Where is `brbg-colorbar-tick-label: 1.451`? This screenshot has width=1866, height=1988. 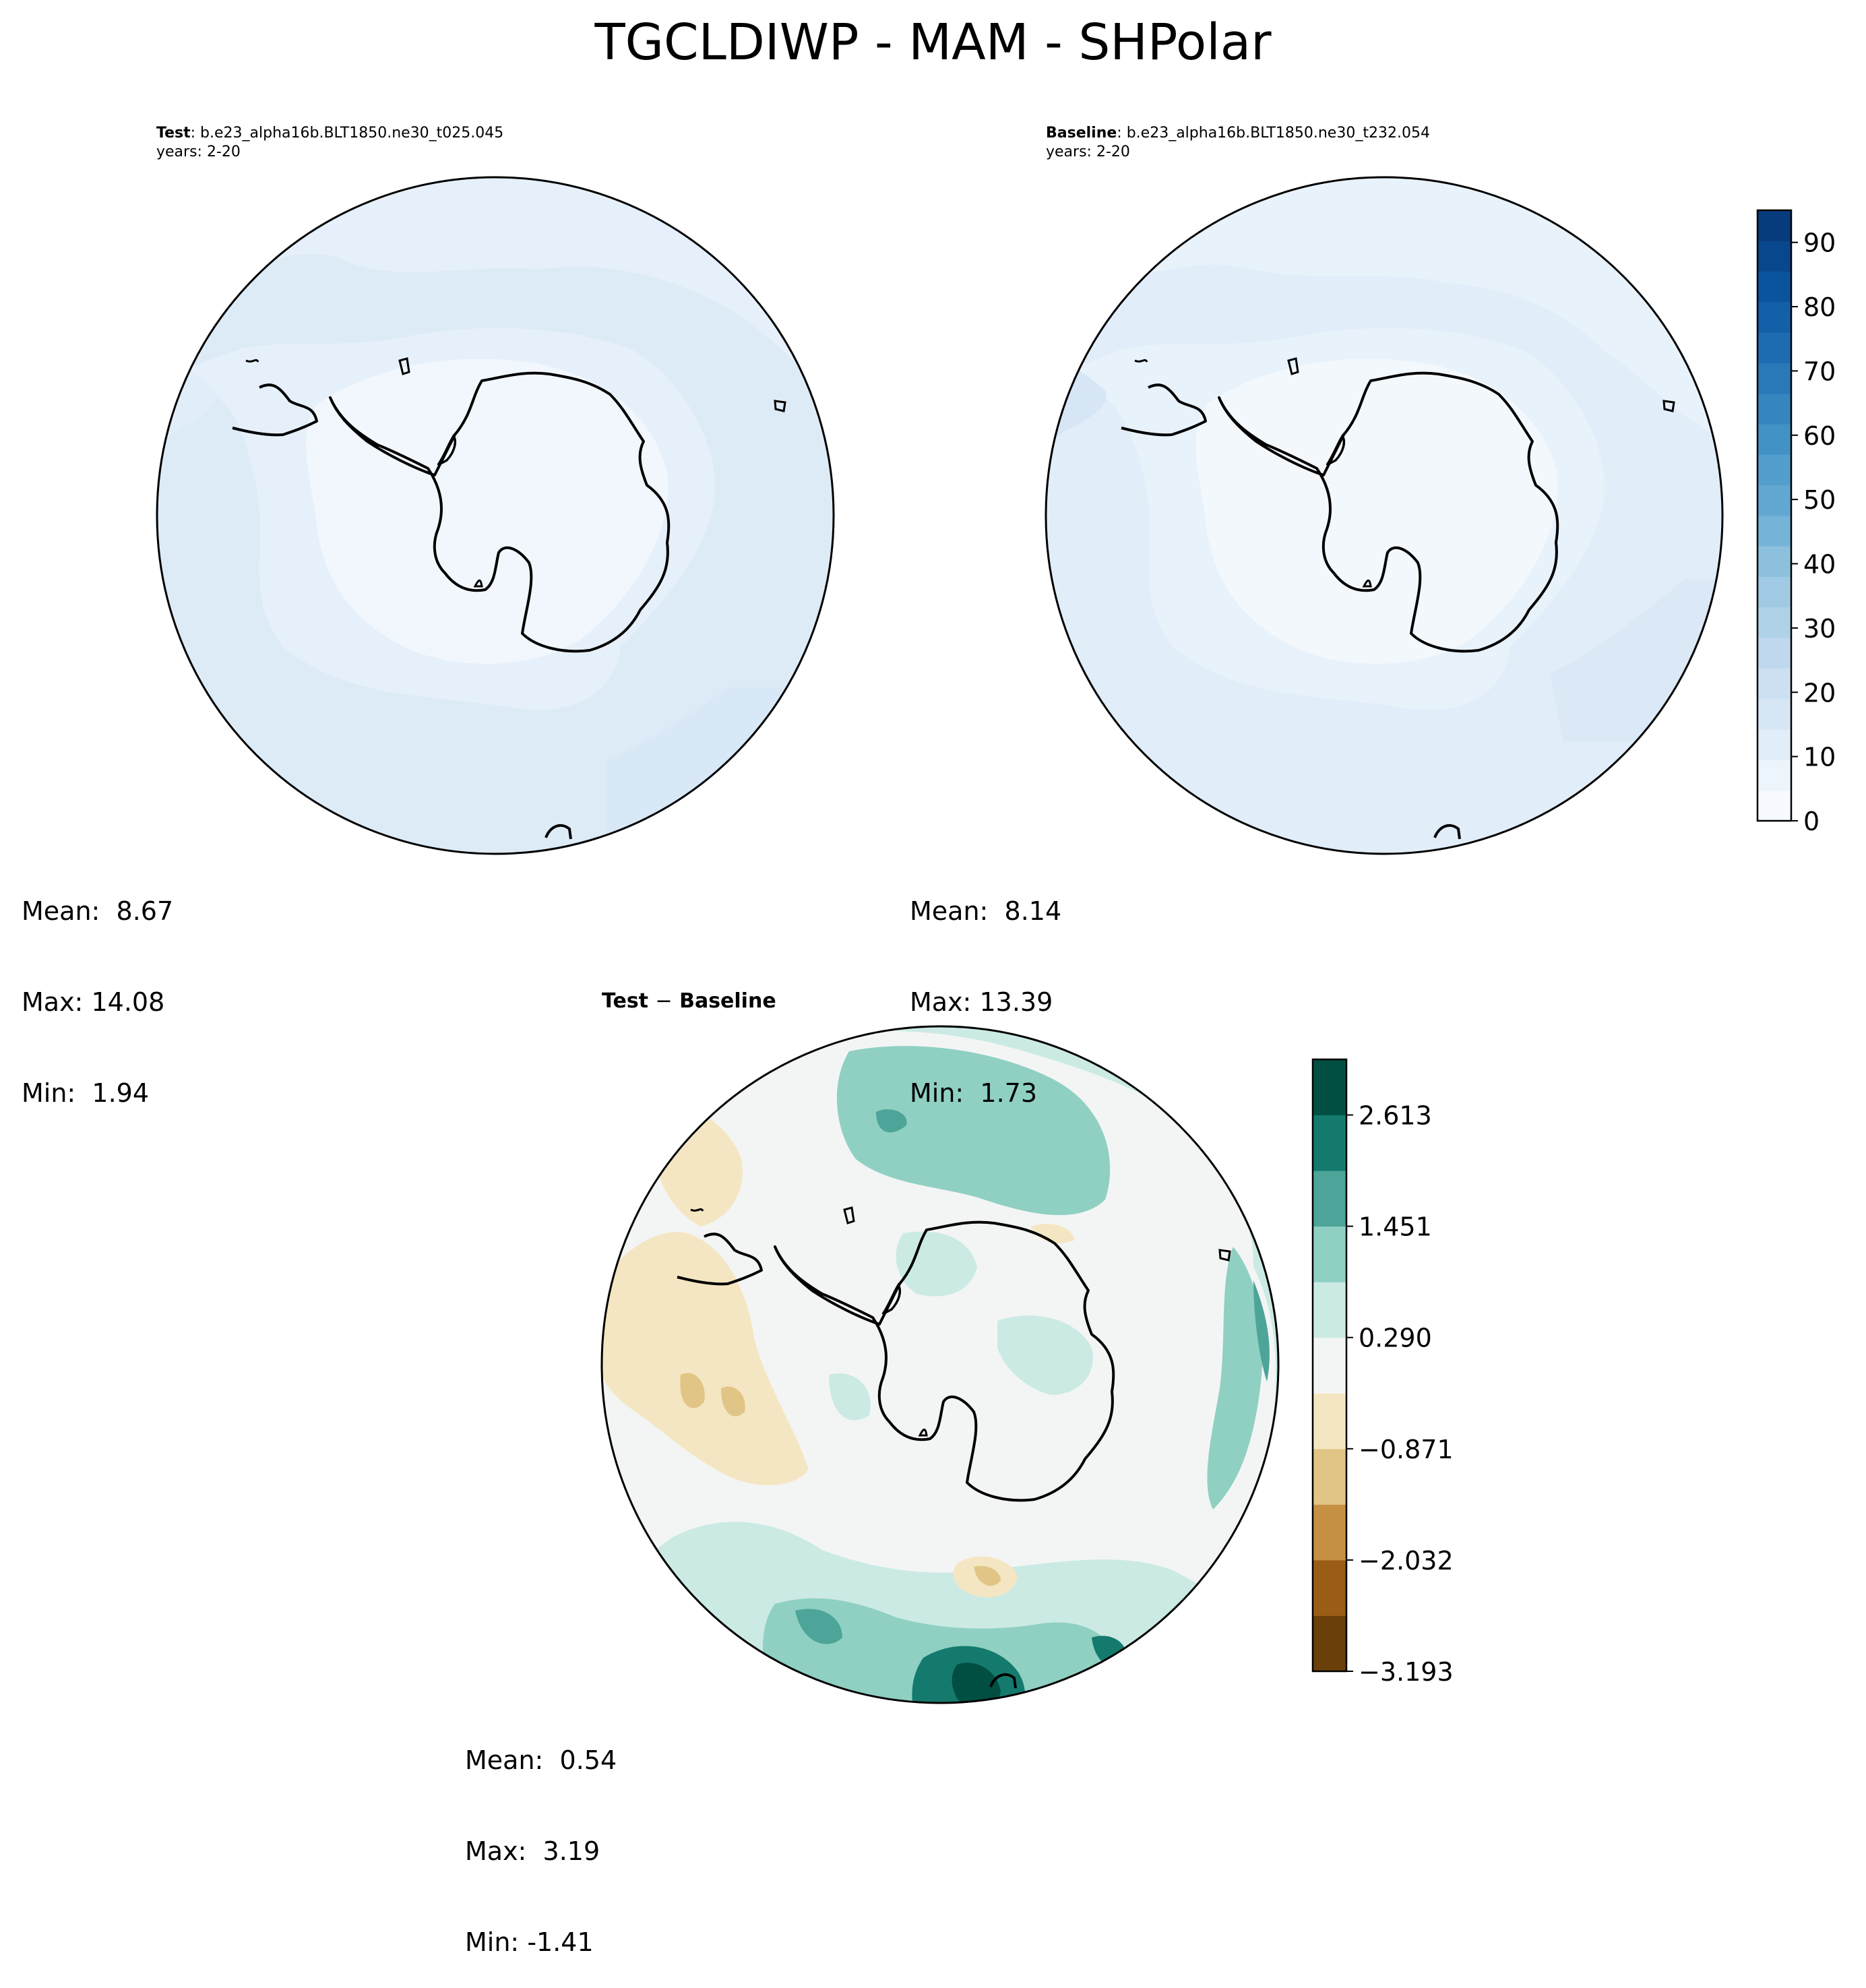
brbg-colorbar-tick-label: 1.451 is located at coordinates (1395, 1227).